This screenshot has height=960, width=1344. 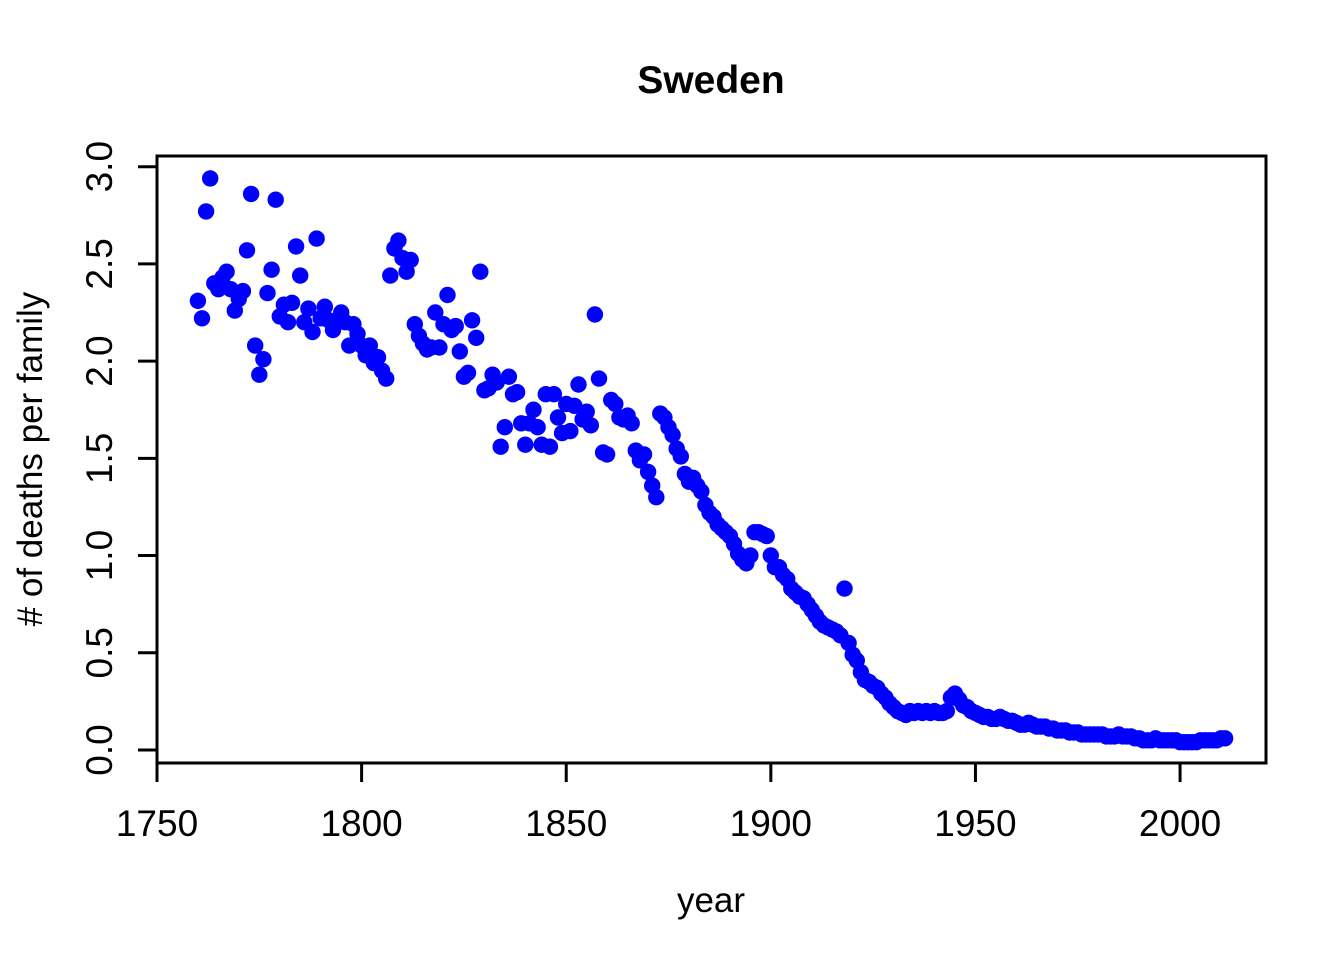 What do you see at coordinates (771, 823) in the screenshot?
I see `x-tick-label: 1900` at bounding box center [771, 823].